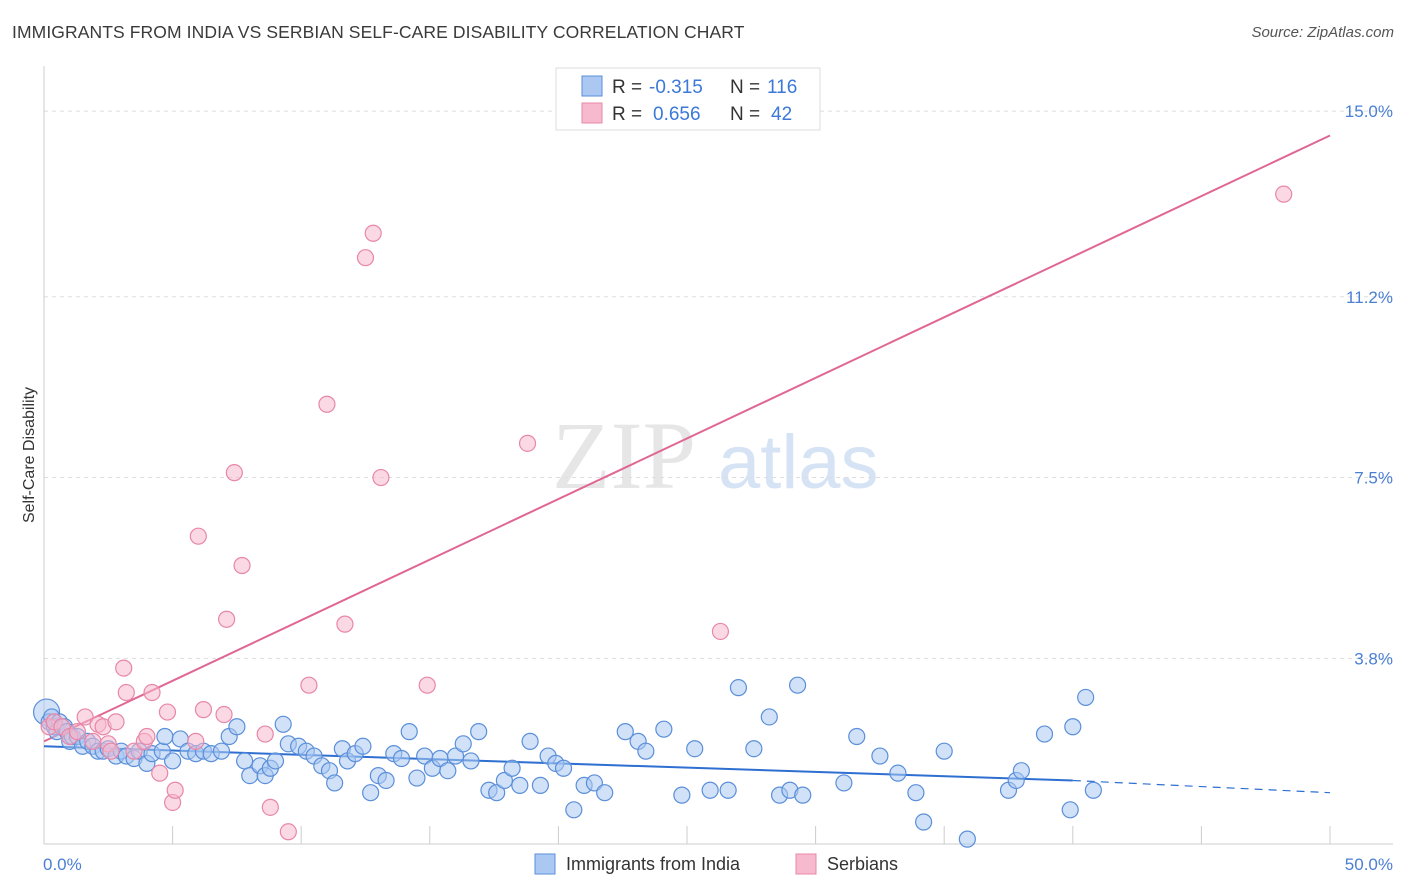 The height and width of the screenshot is (892, 1406). What do you see at coordinates (62, 864) in the screenshot?
I see `x-tick-label-min: 0.0%` at bounding box center [62, 864].